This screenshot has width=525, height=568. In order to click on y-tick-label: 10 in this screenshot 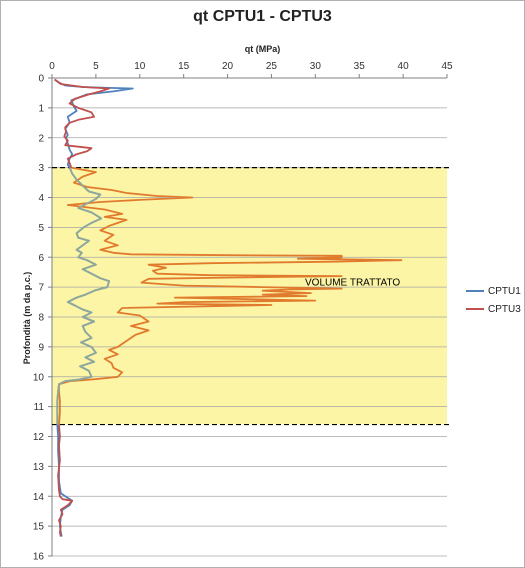, I will do `click(39, 377)`.